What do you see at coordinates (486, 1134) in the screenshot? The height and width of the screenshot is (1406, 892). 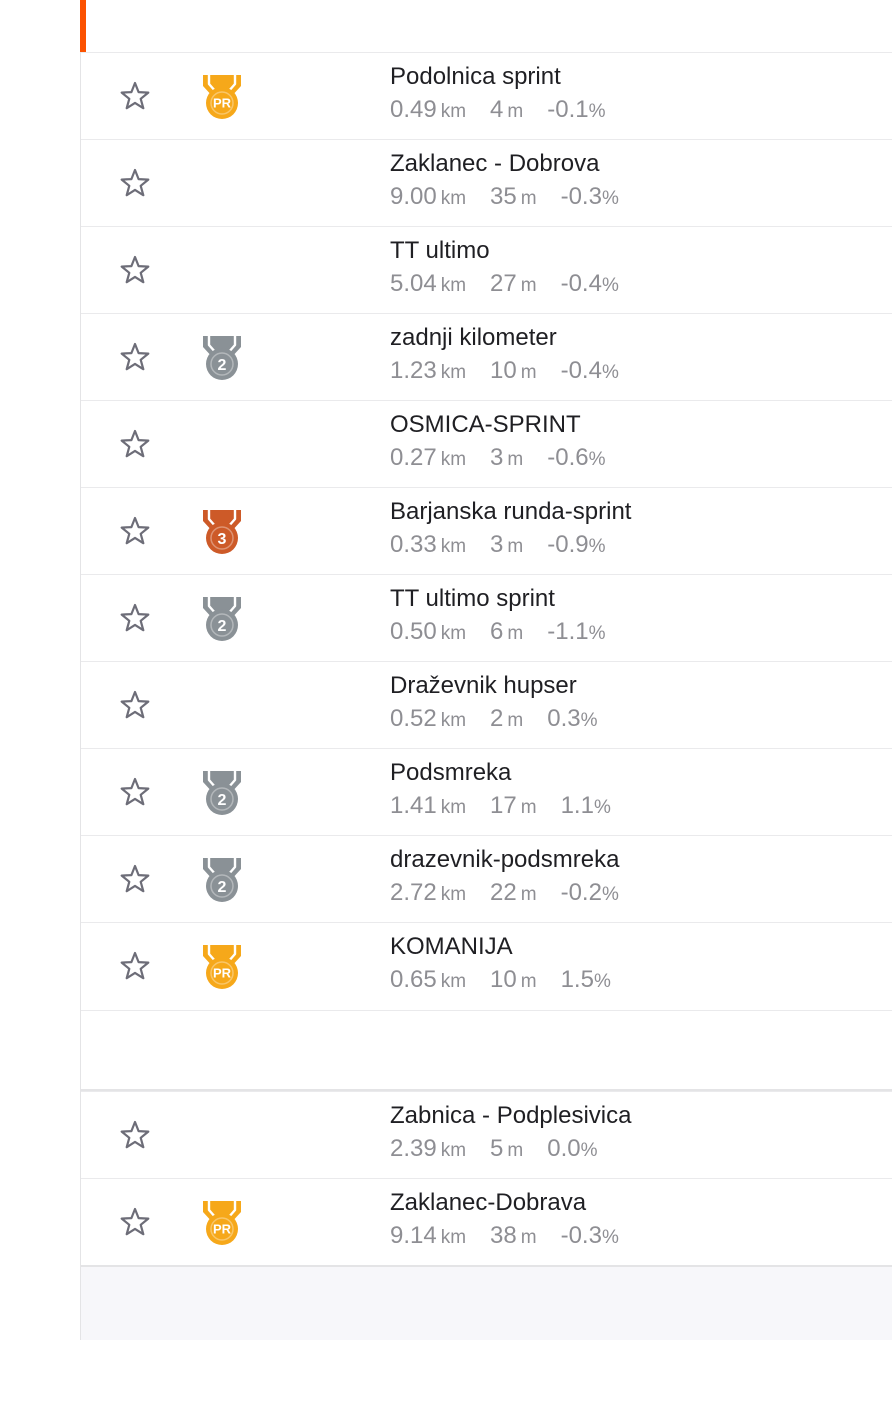 I see `segment-row: Zabnica - Podplesivica 2.39 km 5 m 0.0%` at bounding box center [486, 1134].